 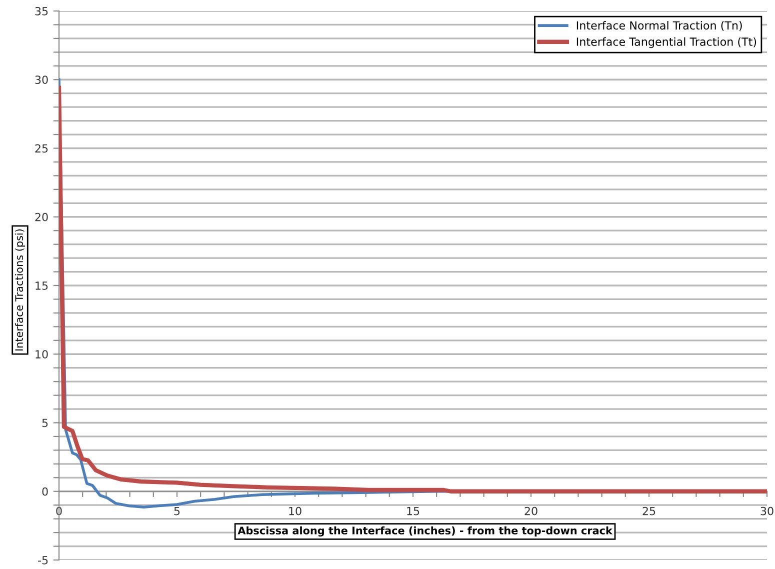 What do you see at coordinates (45, 491) in the screenshot?
I see `y-tick-label: 0` at bounding box center [45, 491].